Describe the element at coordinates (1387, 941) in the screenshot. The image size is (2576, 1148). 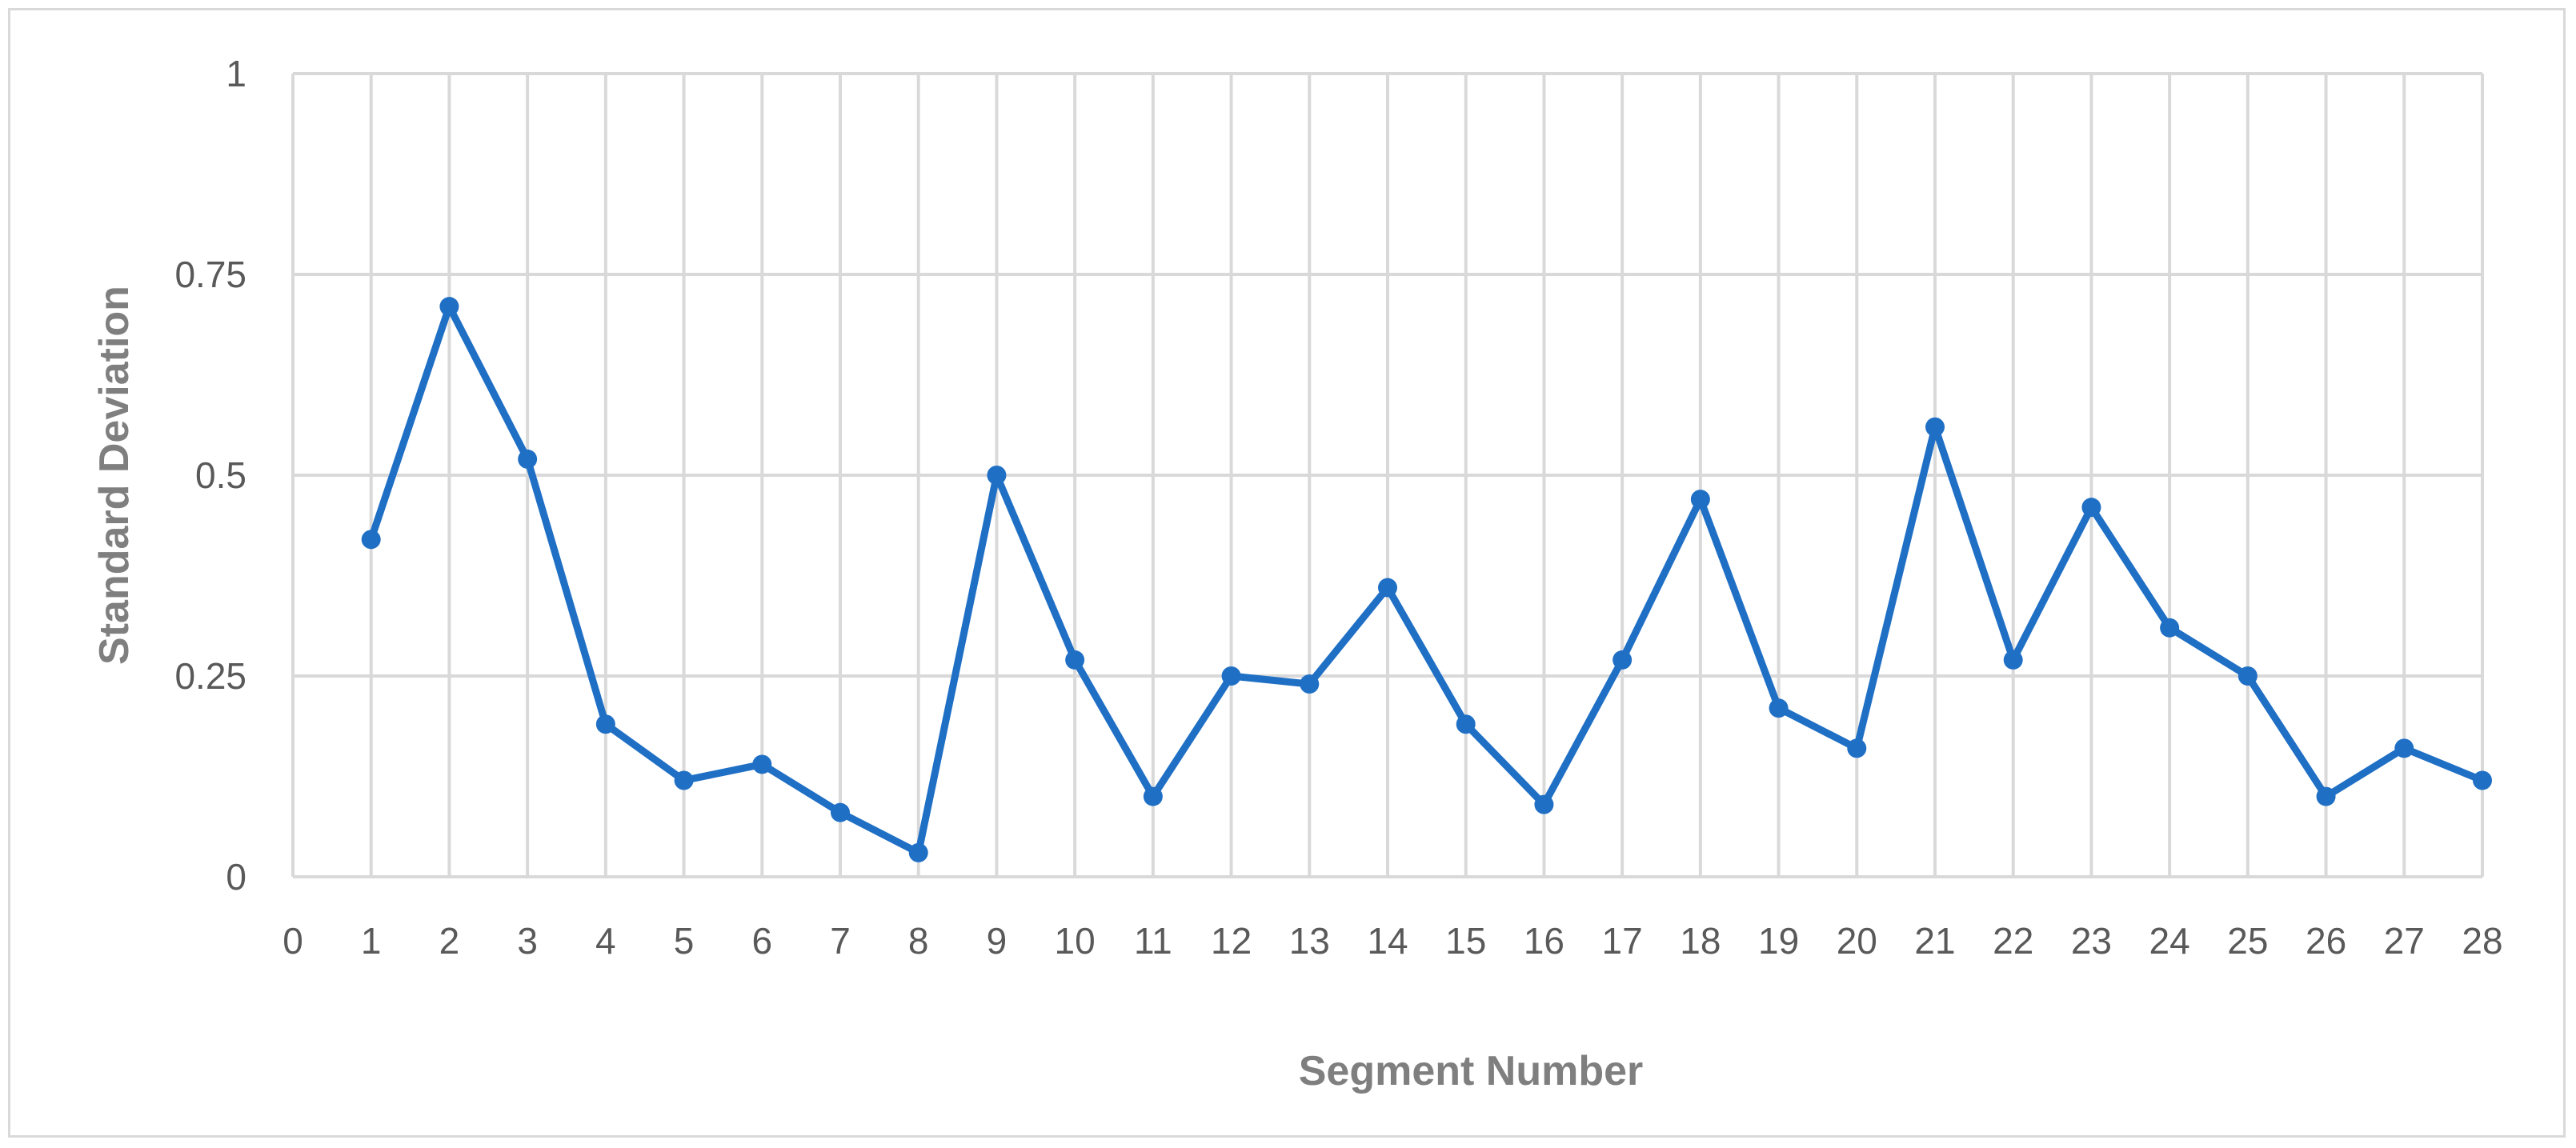
I see `x-tick-label: 14` at that location.